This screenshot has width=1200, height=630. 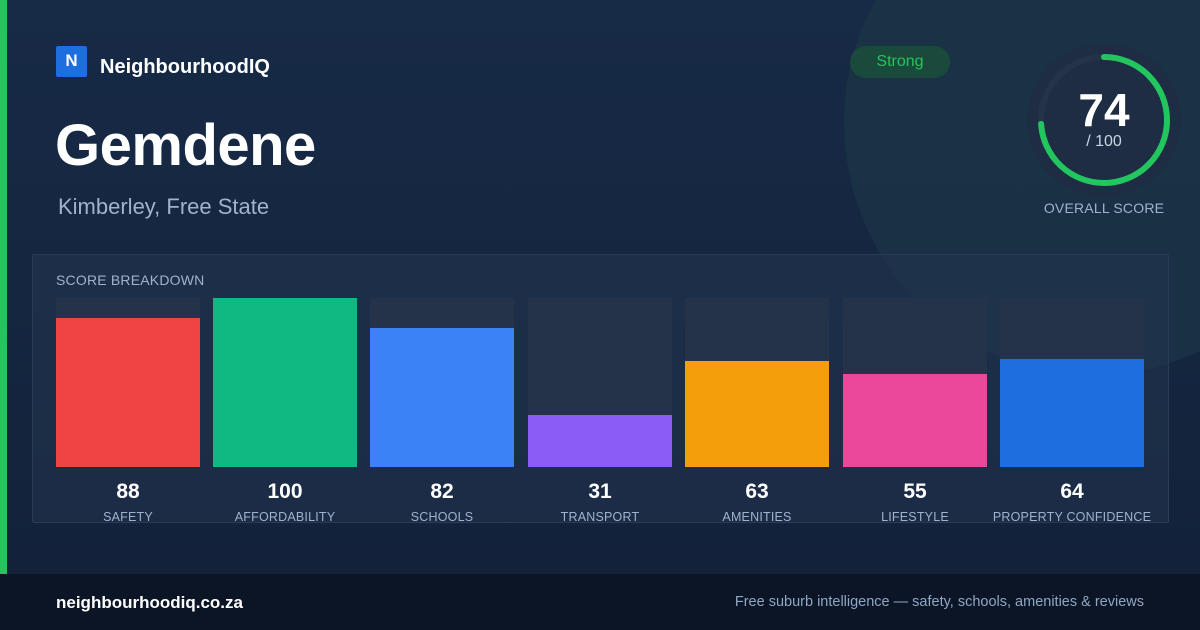 I want to click on bar-column: 100 AFFORDABILITY, so click(x=285, y=411).